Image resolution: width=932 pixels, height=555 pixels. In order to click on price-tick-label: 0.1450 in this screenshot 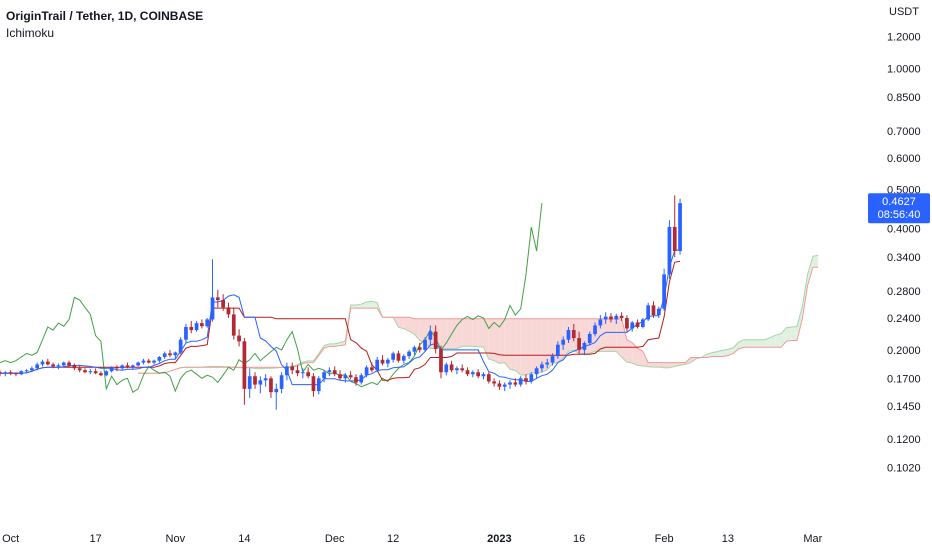, I will do `click(904, 407)`.